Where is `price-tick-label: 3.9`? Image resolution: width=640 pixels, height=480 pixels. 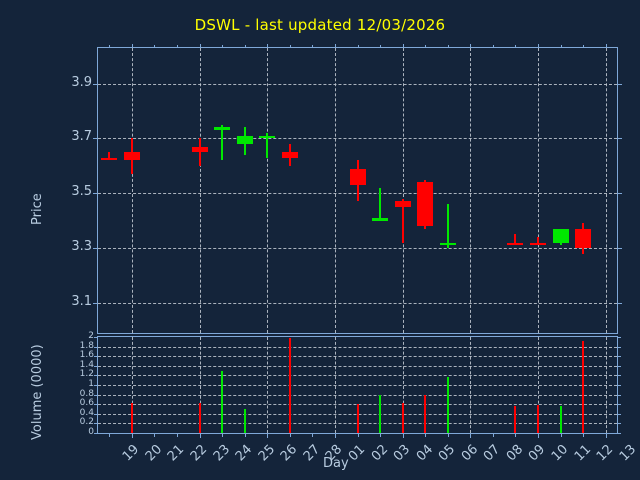
price-tick-label: 3.9 is located at coordinates (81, 82).